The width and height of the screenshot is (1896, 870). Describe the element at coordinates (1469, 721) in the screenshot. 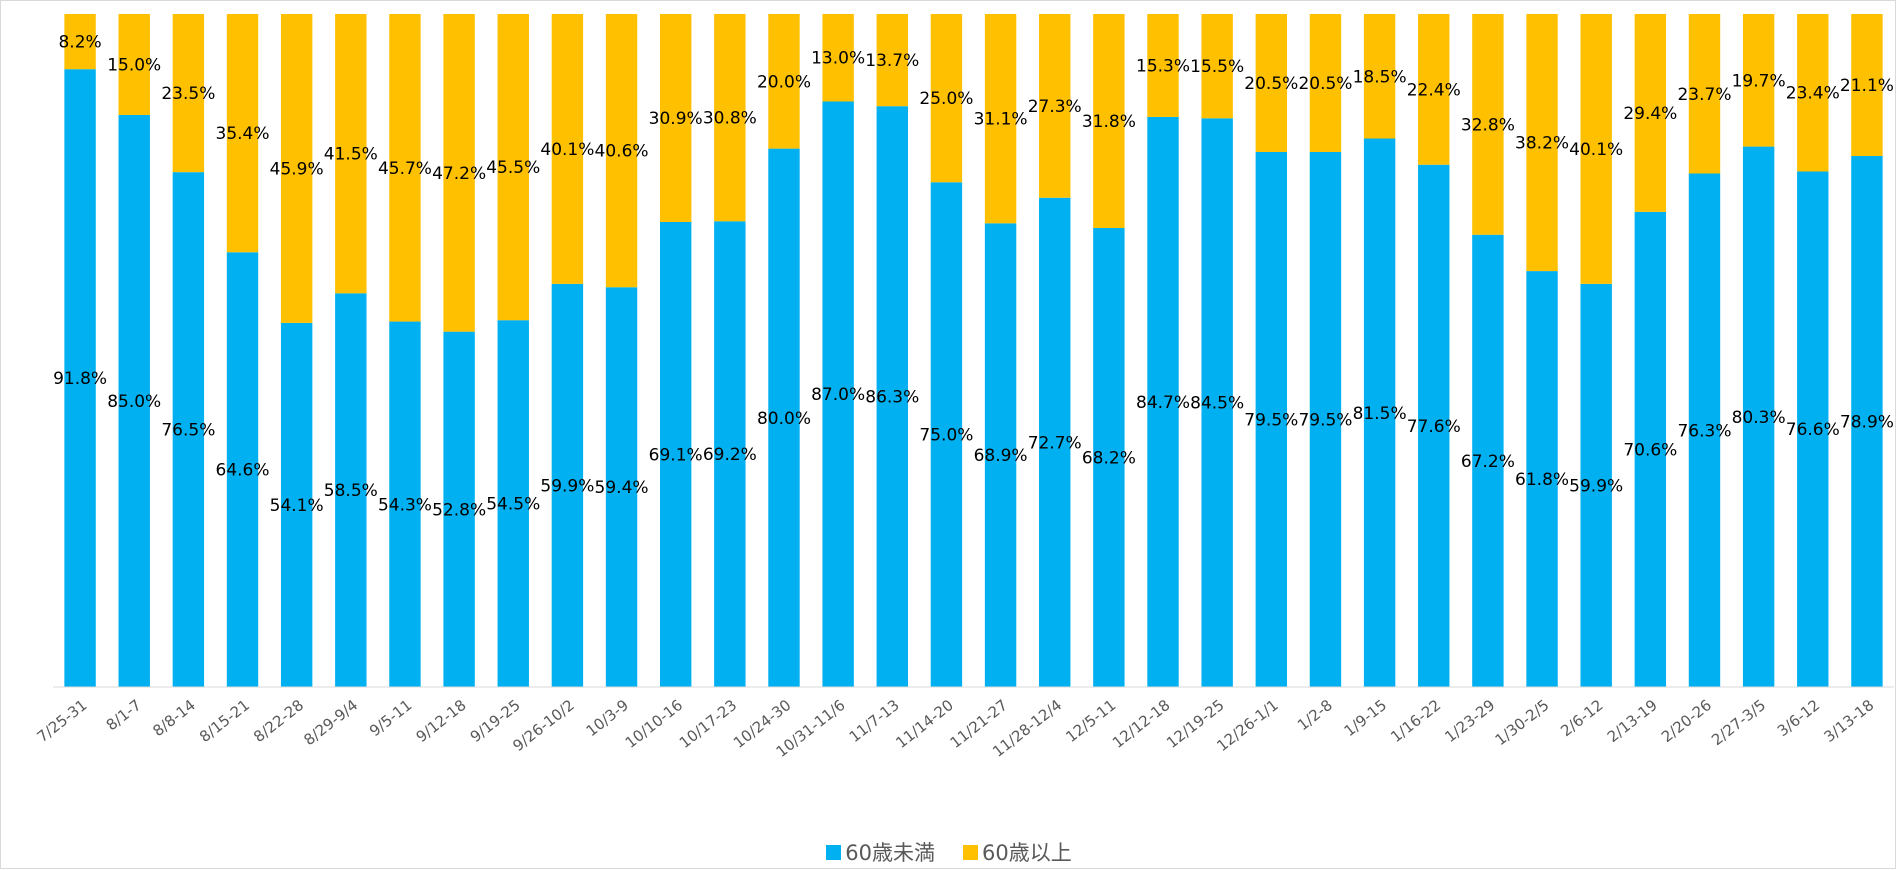

I see `x-tick-label: 1/23-29` at that location.